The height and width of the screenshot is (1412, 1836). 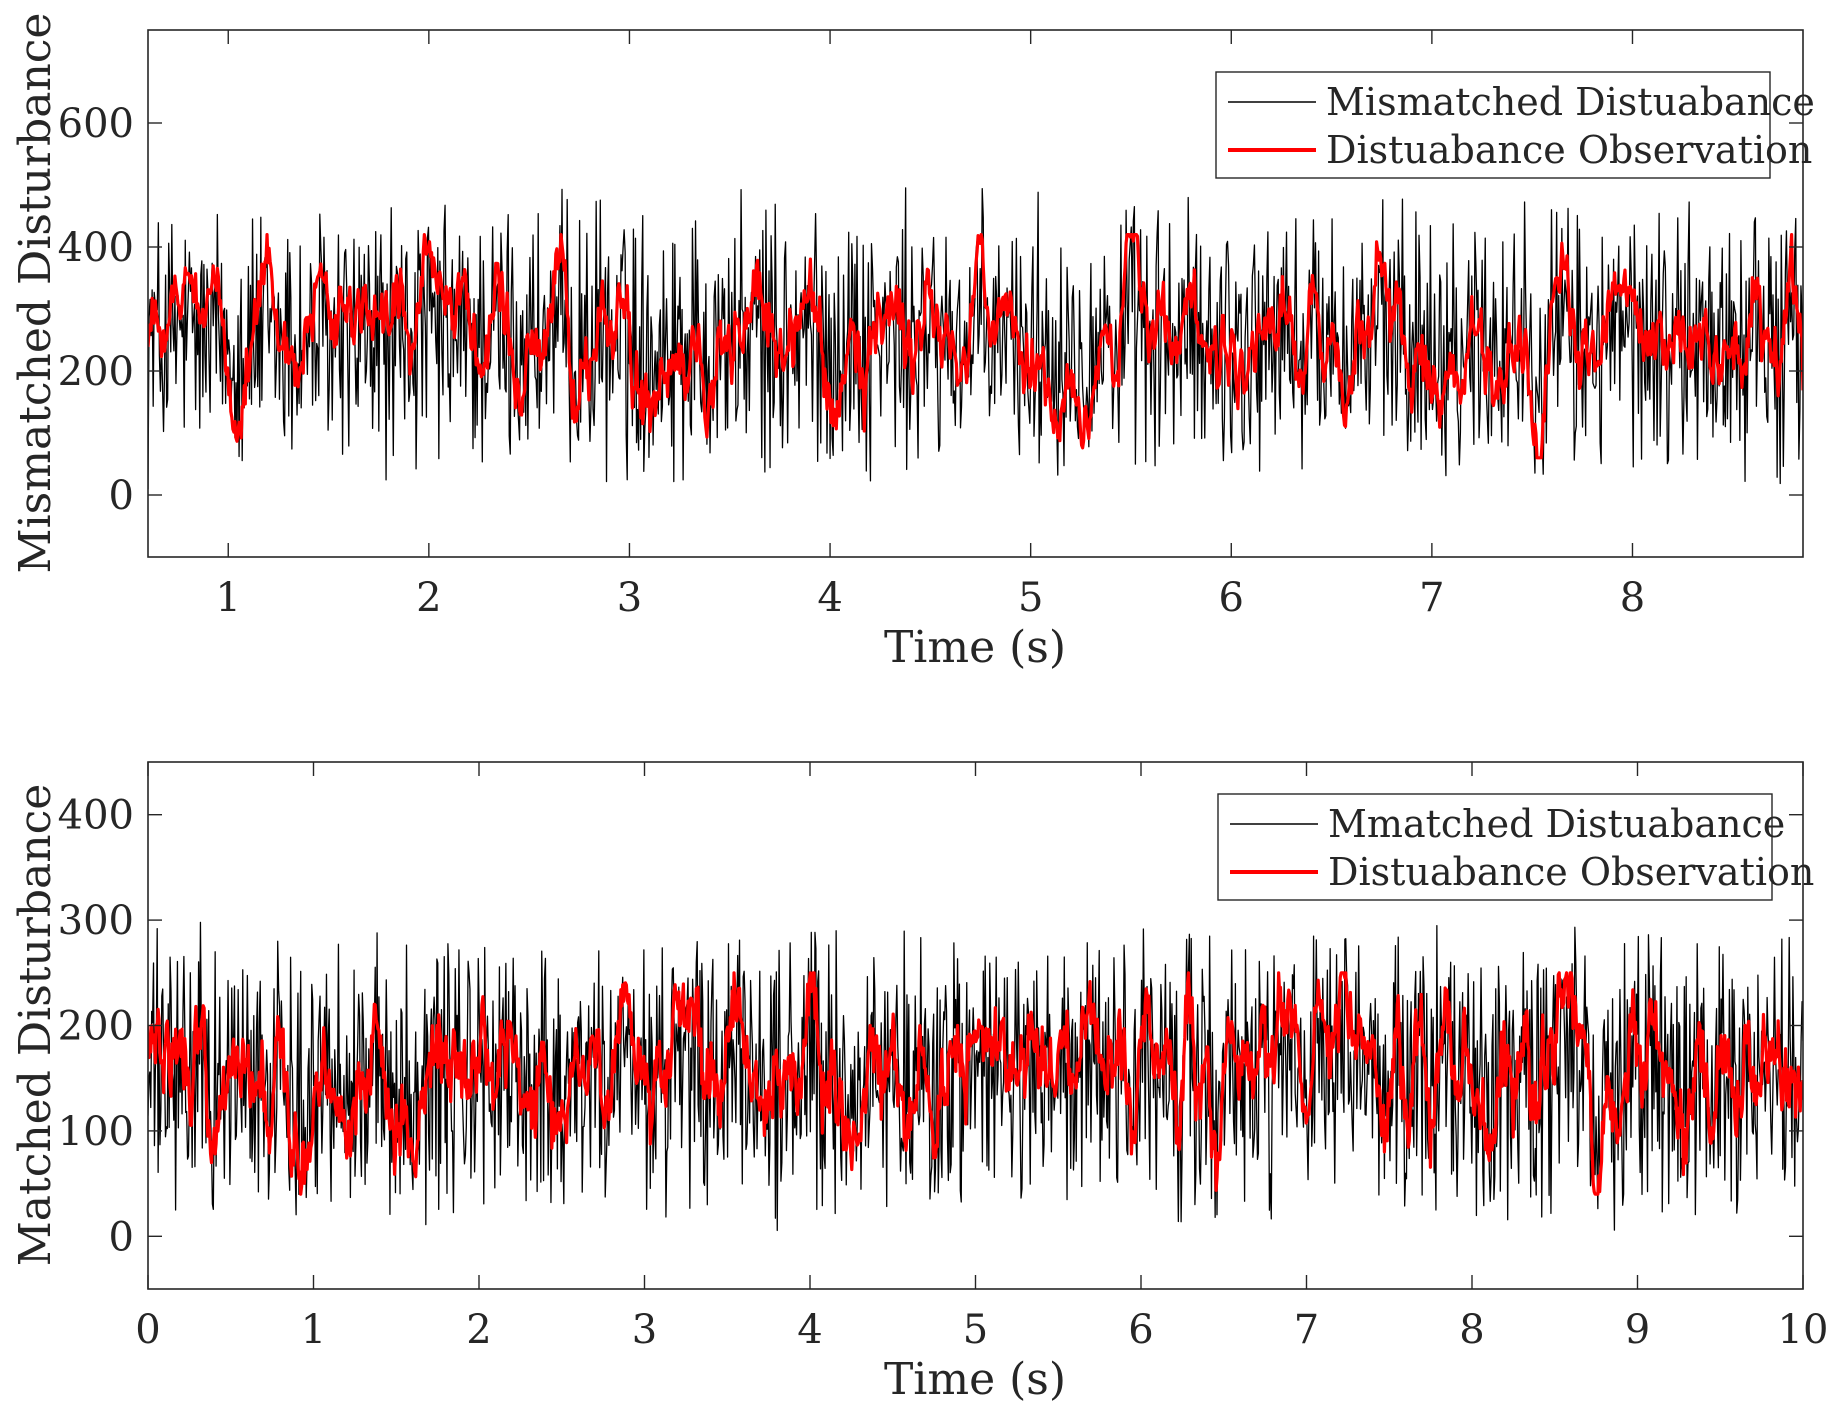 I want to click on y-tick-label: 100, so click(x=96, y=1132).